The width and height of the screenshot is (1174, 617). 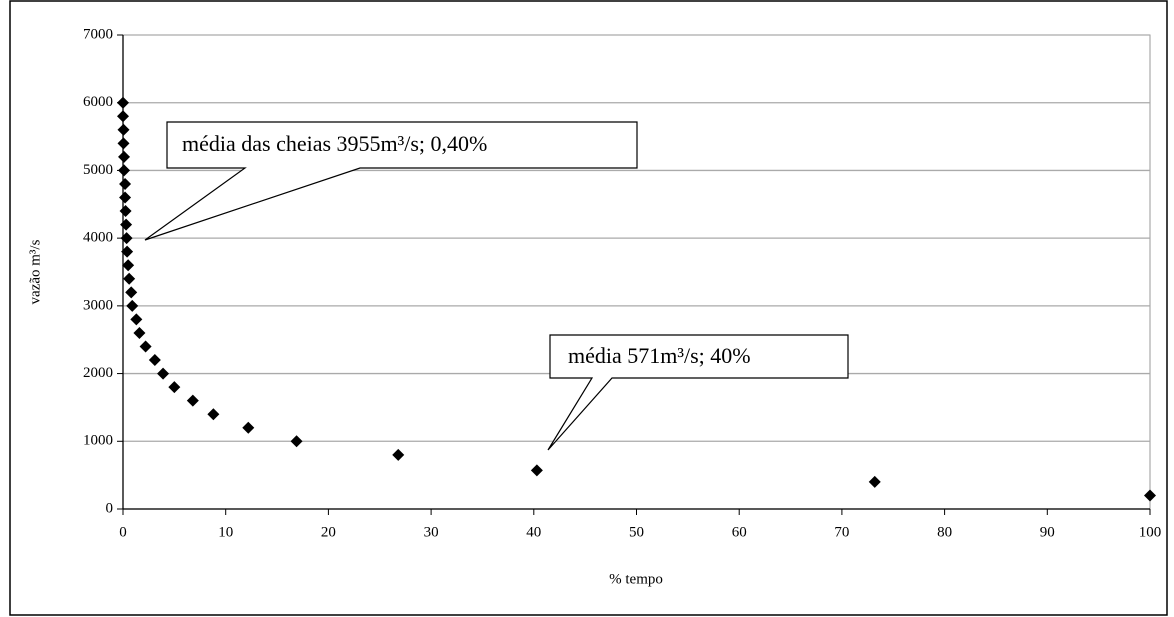 I want to click on x-tick-label: 10, so click(x=225, y=532).